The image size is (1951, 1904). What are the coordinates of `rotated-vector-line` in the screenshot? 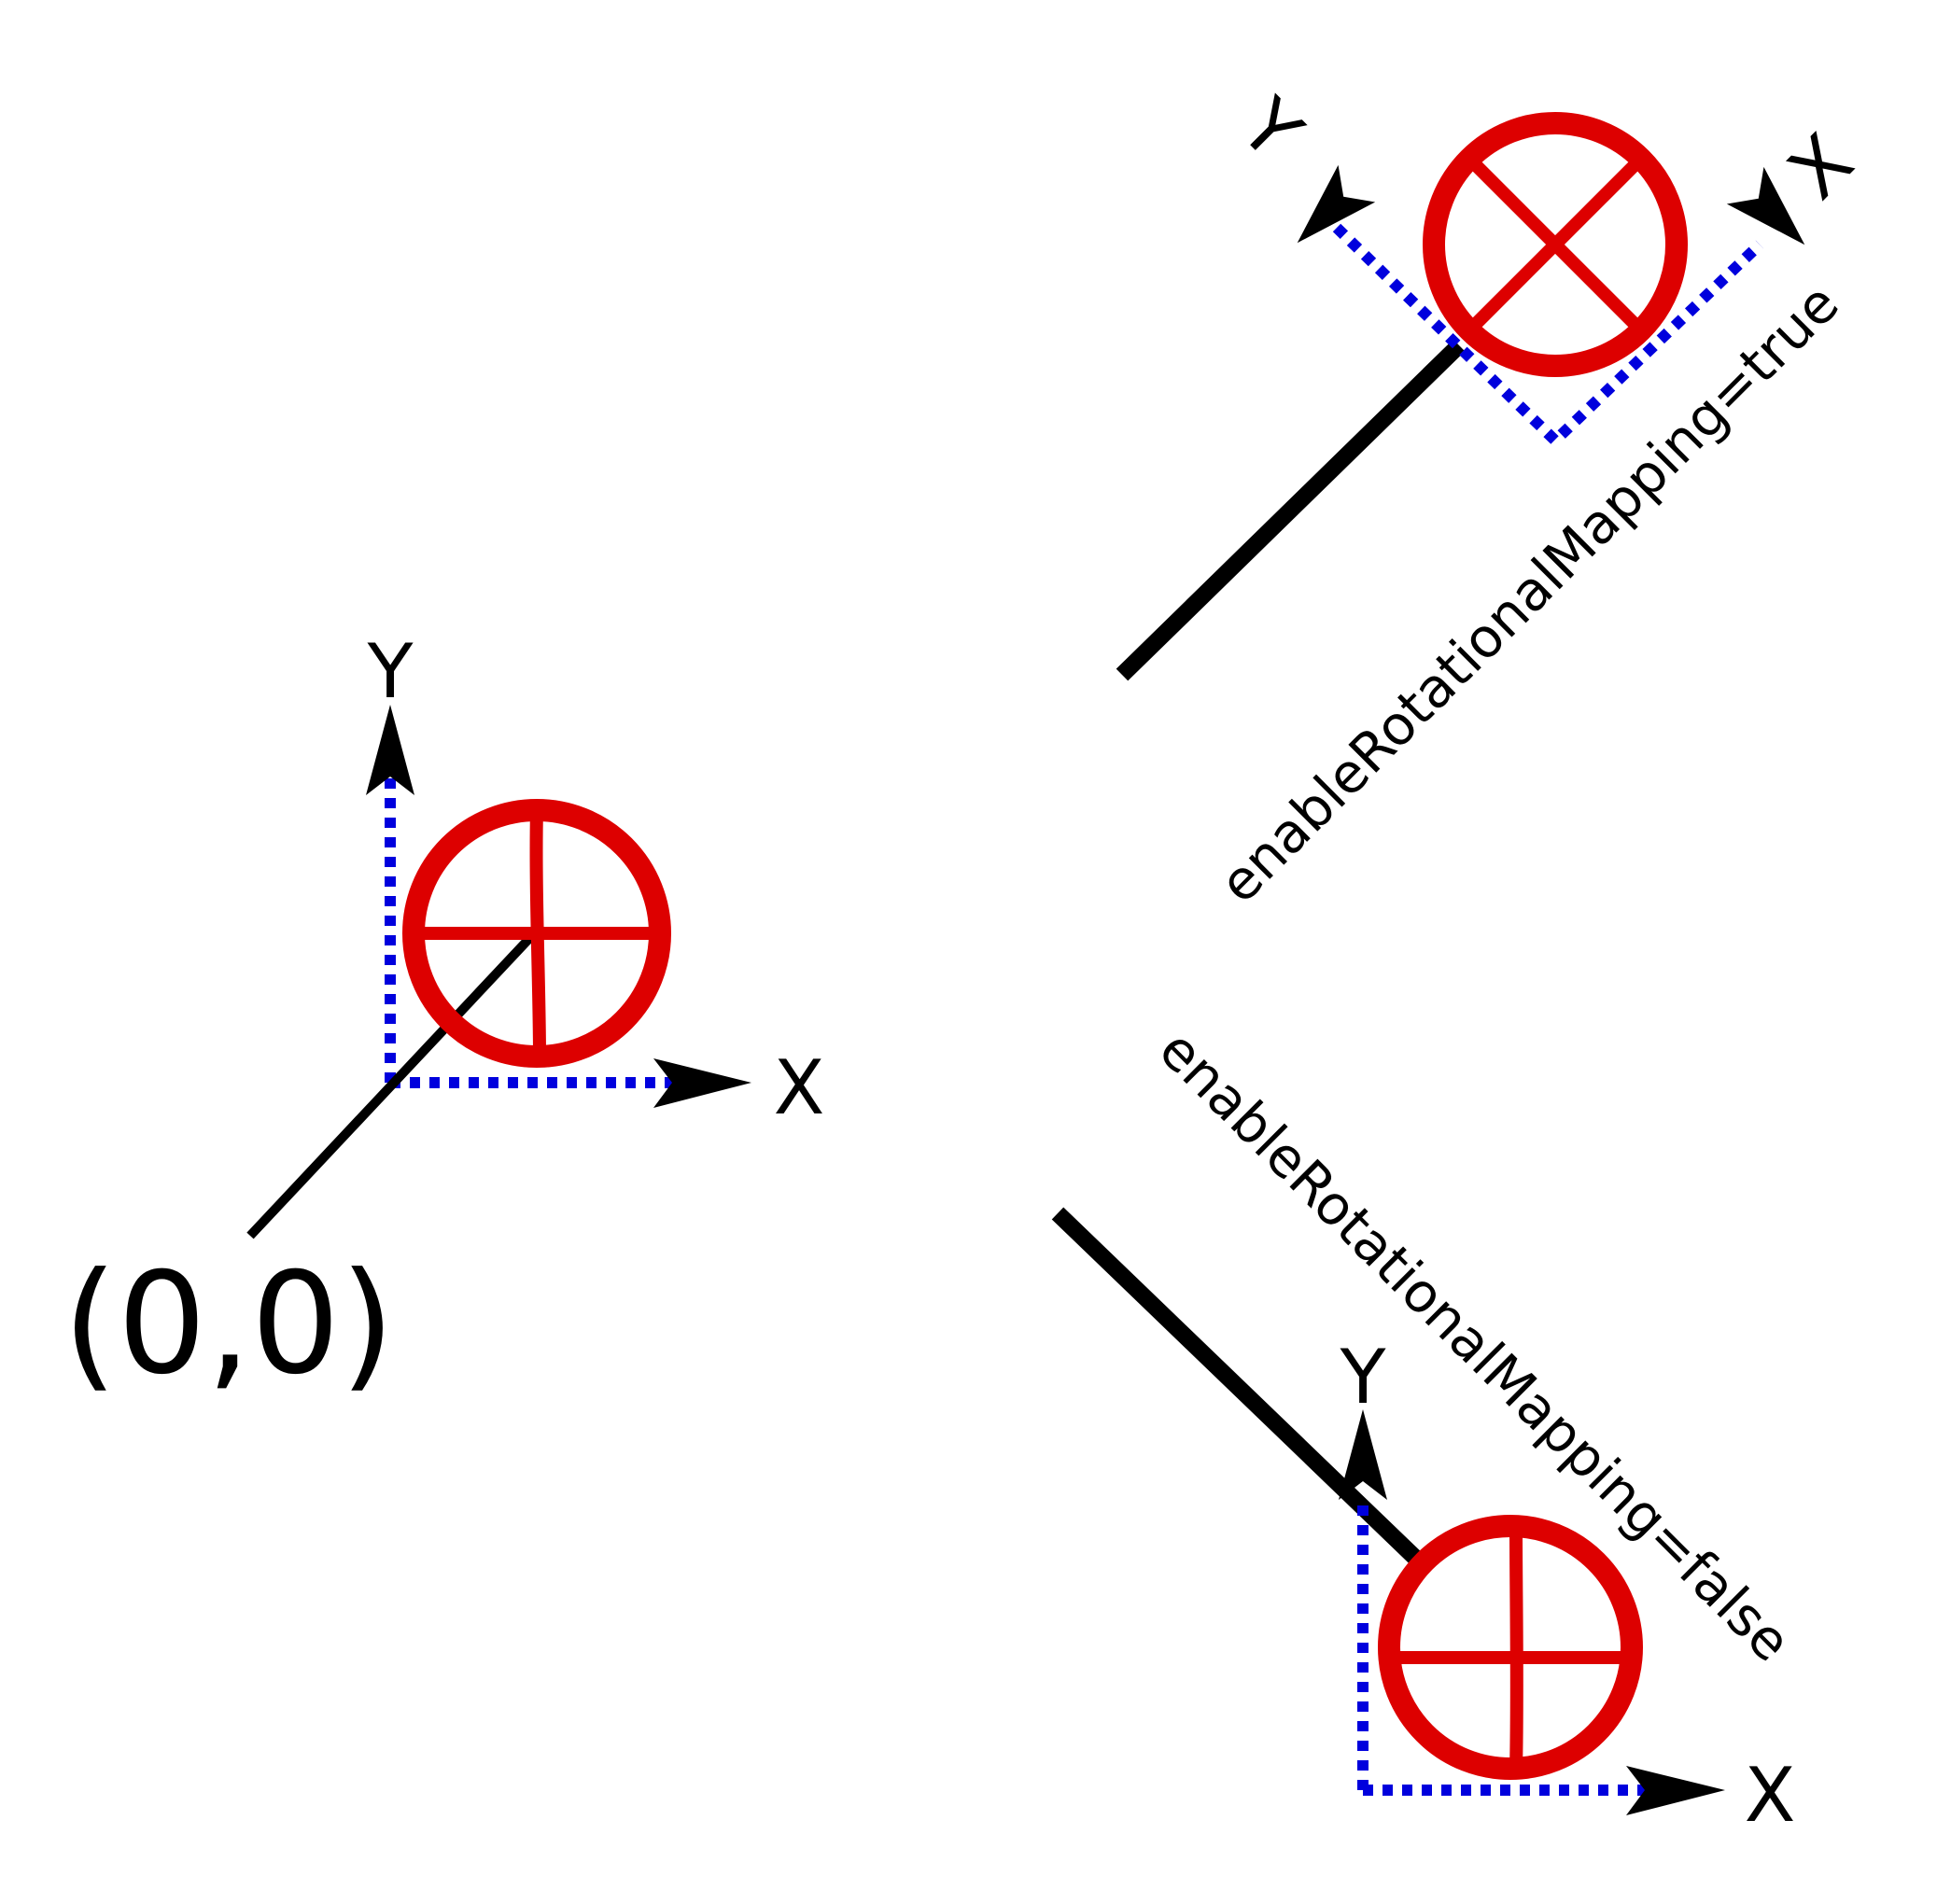 It's located at (1291, 510).